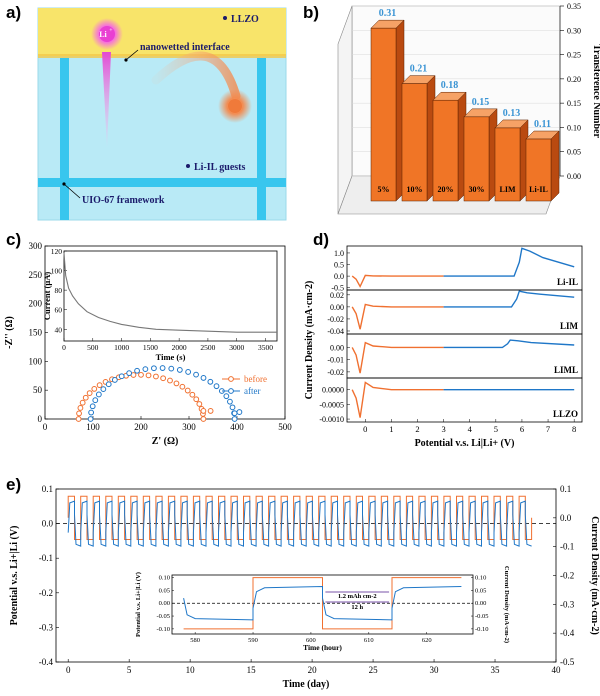 This screenshot has width=600, height=696. Describe the element at coordinates (322, 603) in the screenshot. I see `inset-voltage-wave` at that location.